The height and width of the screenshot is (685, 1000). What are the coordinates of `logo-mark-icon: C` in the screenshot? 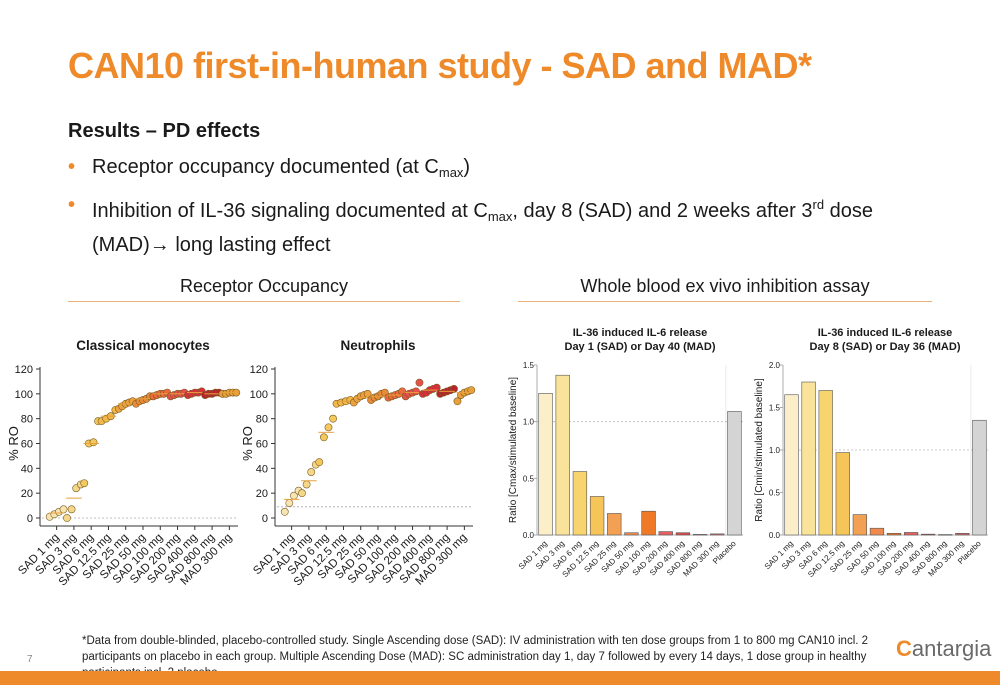 It's located at (904, 648).